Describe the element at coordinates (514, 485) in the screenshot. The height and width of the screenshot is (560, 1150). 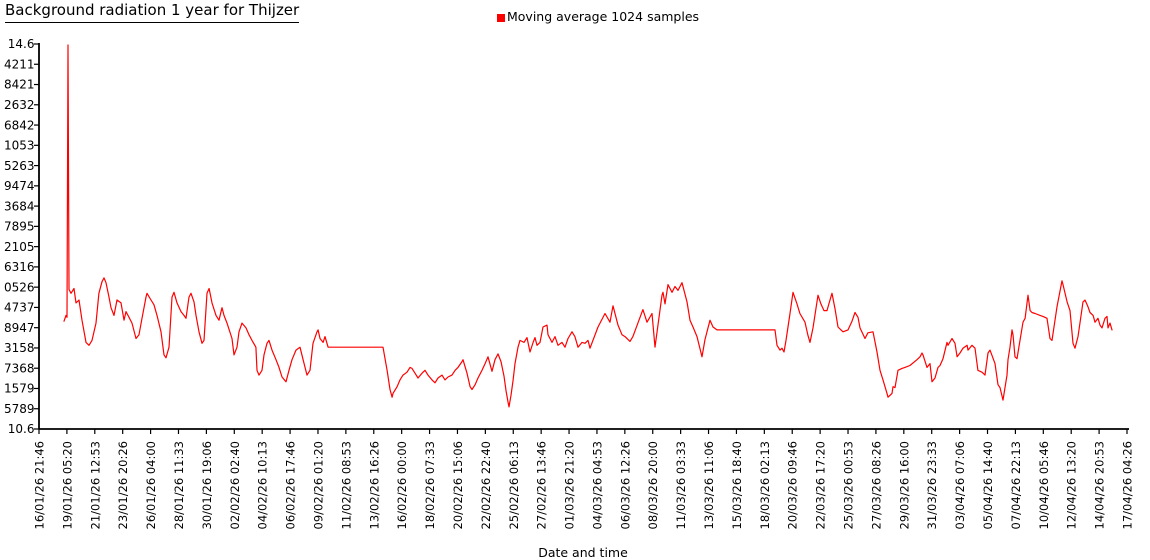
I see `x-tick-label: 25/02/26 06:13` at that location.